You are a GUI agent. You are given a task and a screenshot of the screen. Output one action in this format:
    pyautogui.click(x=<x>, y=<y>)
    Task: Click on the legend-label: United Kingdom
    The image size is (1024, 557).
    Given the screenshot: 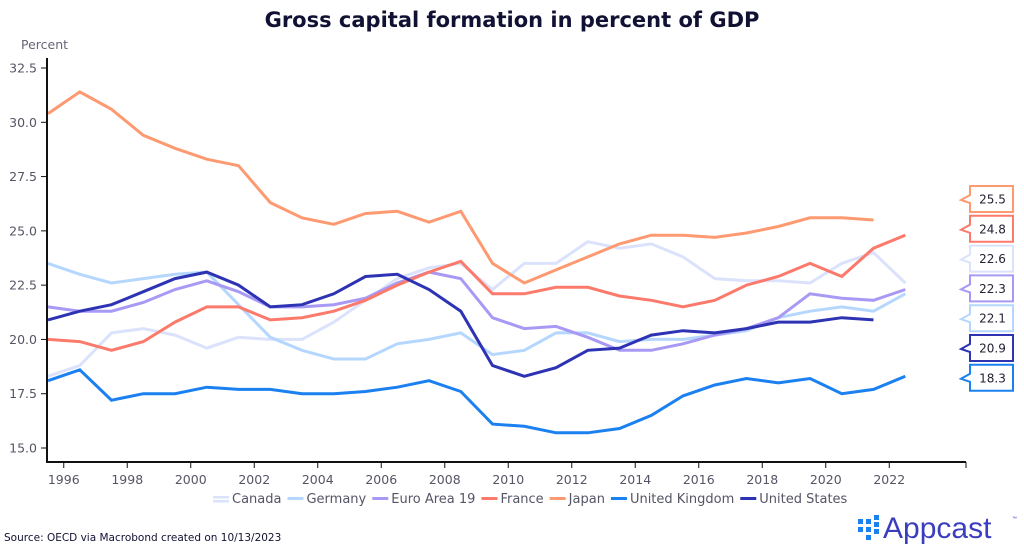 What is the action you would take?
    pyautogui.click(x=682, y=499)
    